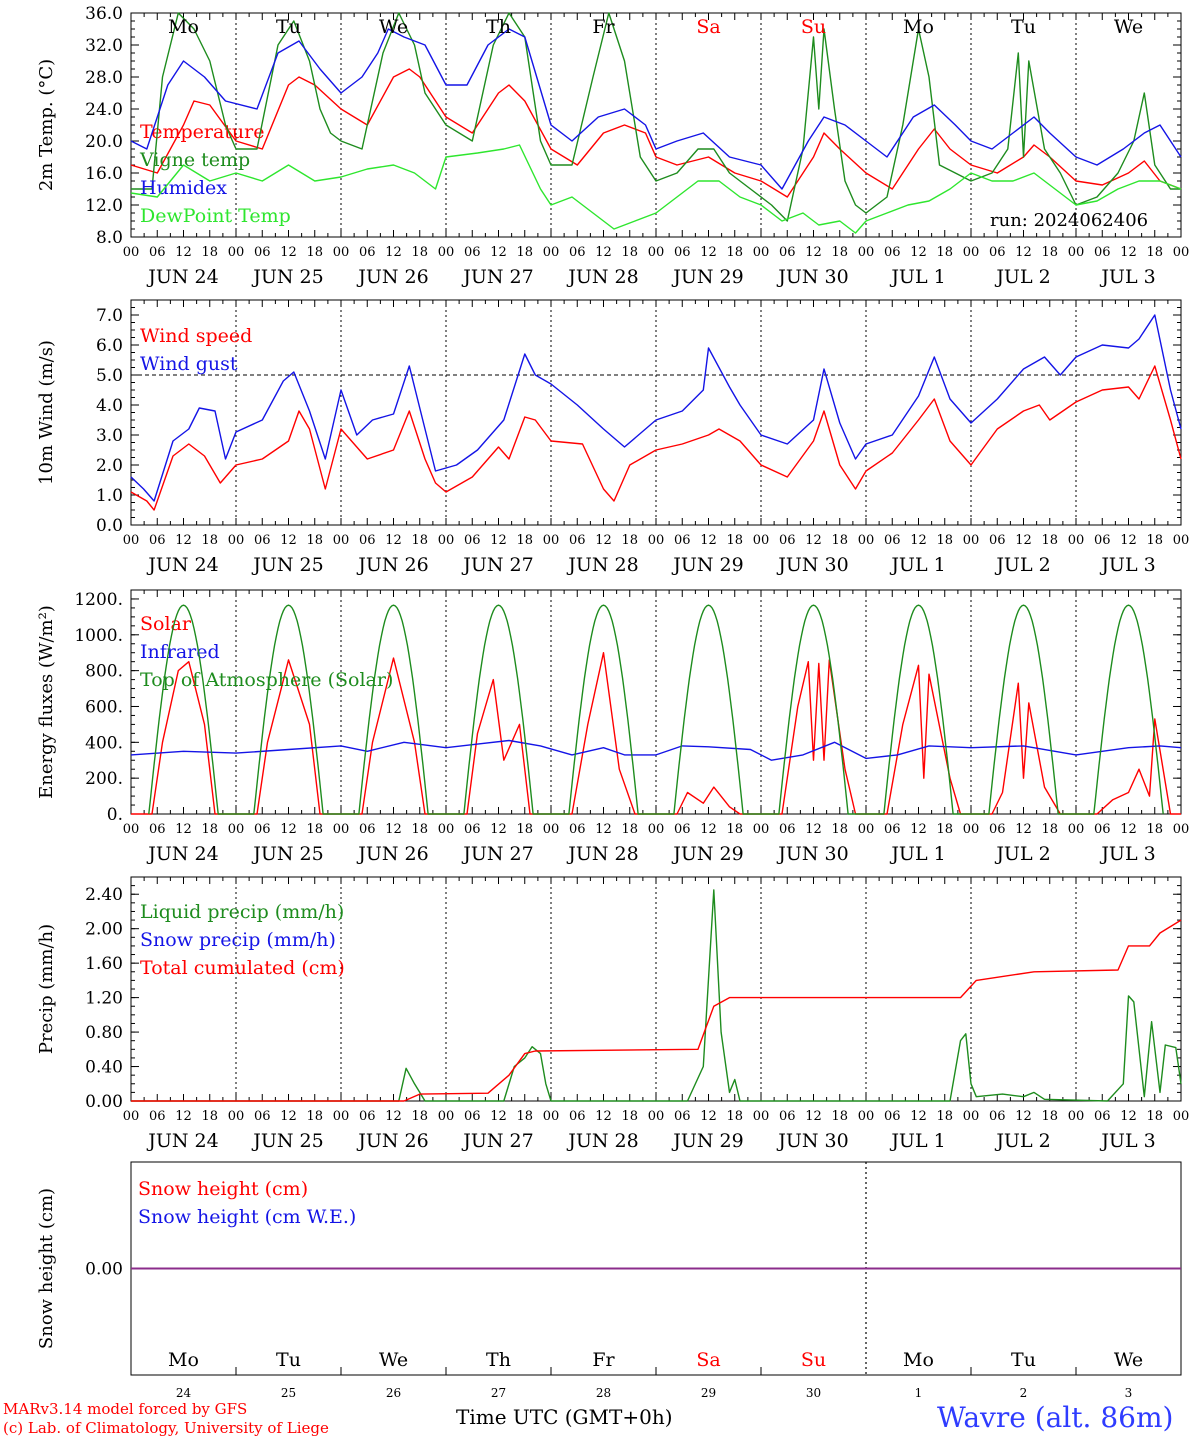 The height and width of the screenshot is (1440, 1194). I want to click on y-tick-label: 28.0, so click(104, 78).